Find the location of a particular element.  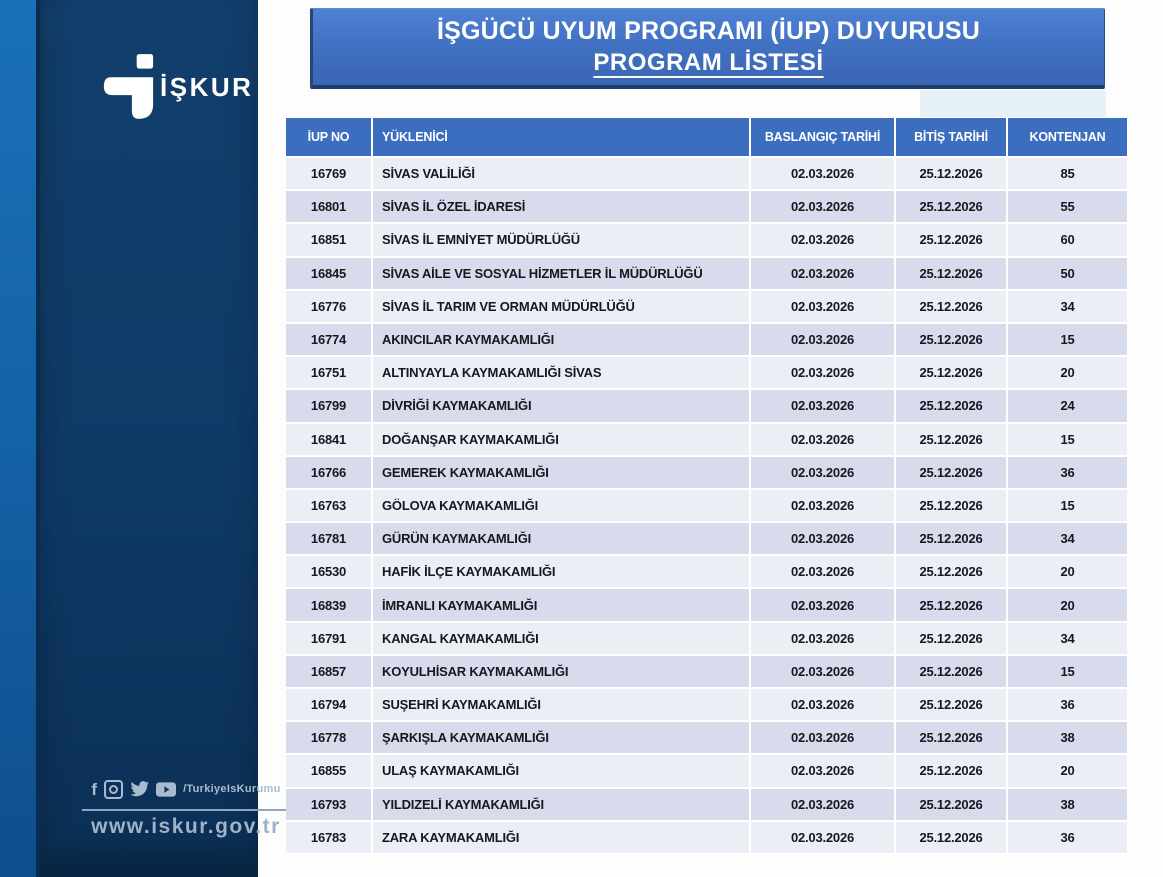

social-icons-row: f /TurkiyeIsKurumu is located at coordinates (186, 789).